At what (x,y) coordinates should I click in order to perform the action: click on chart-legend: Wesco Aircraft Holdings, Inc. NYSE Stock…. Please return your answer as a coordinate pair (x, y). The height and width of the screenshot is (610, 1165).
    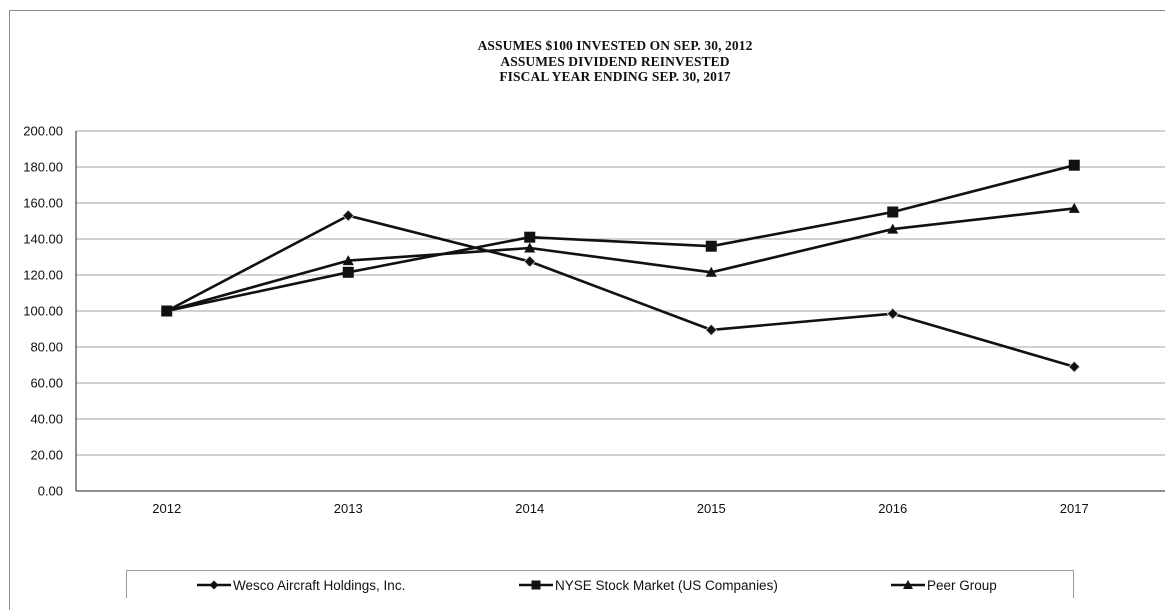
    Looking at the image, I should click on (600, 584).